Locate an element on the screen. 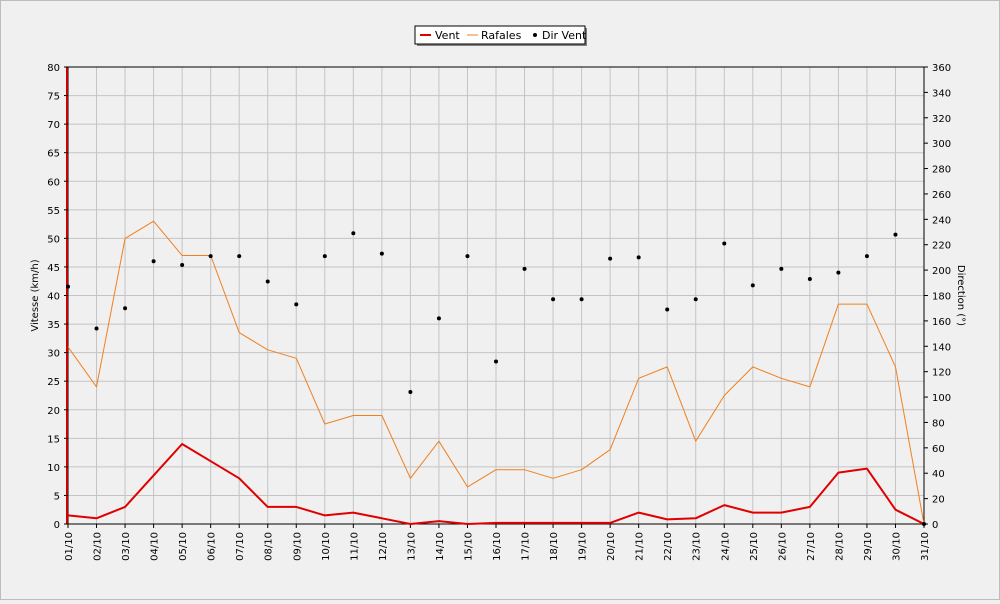 This screenshot has width=1000, height=604. y2-tick-label: 300 is located at coordinates (941, 144).